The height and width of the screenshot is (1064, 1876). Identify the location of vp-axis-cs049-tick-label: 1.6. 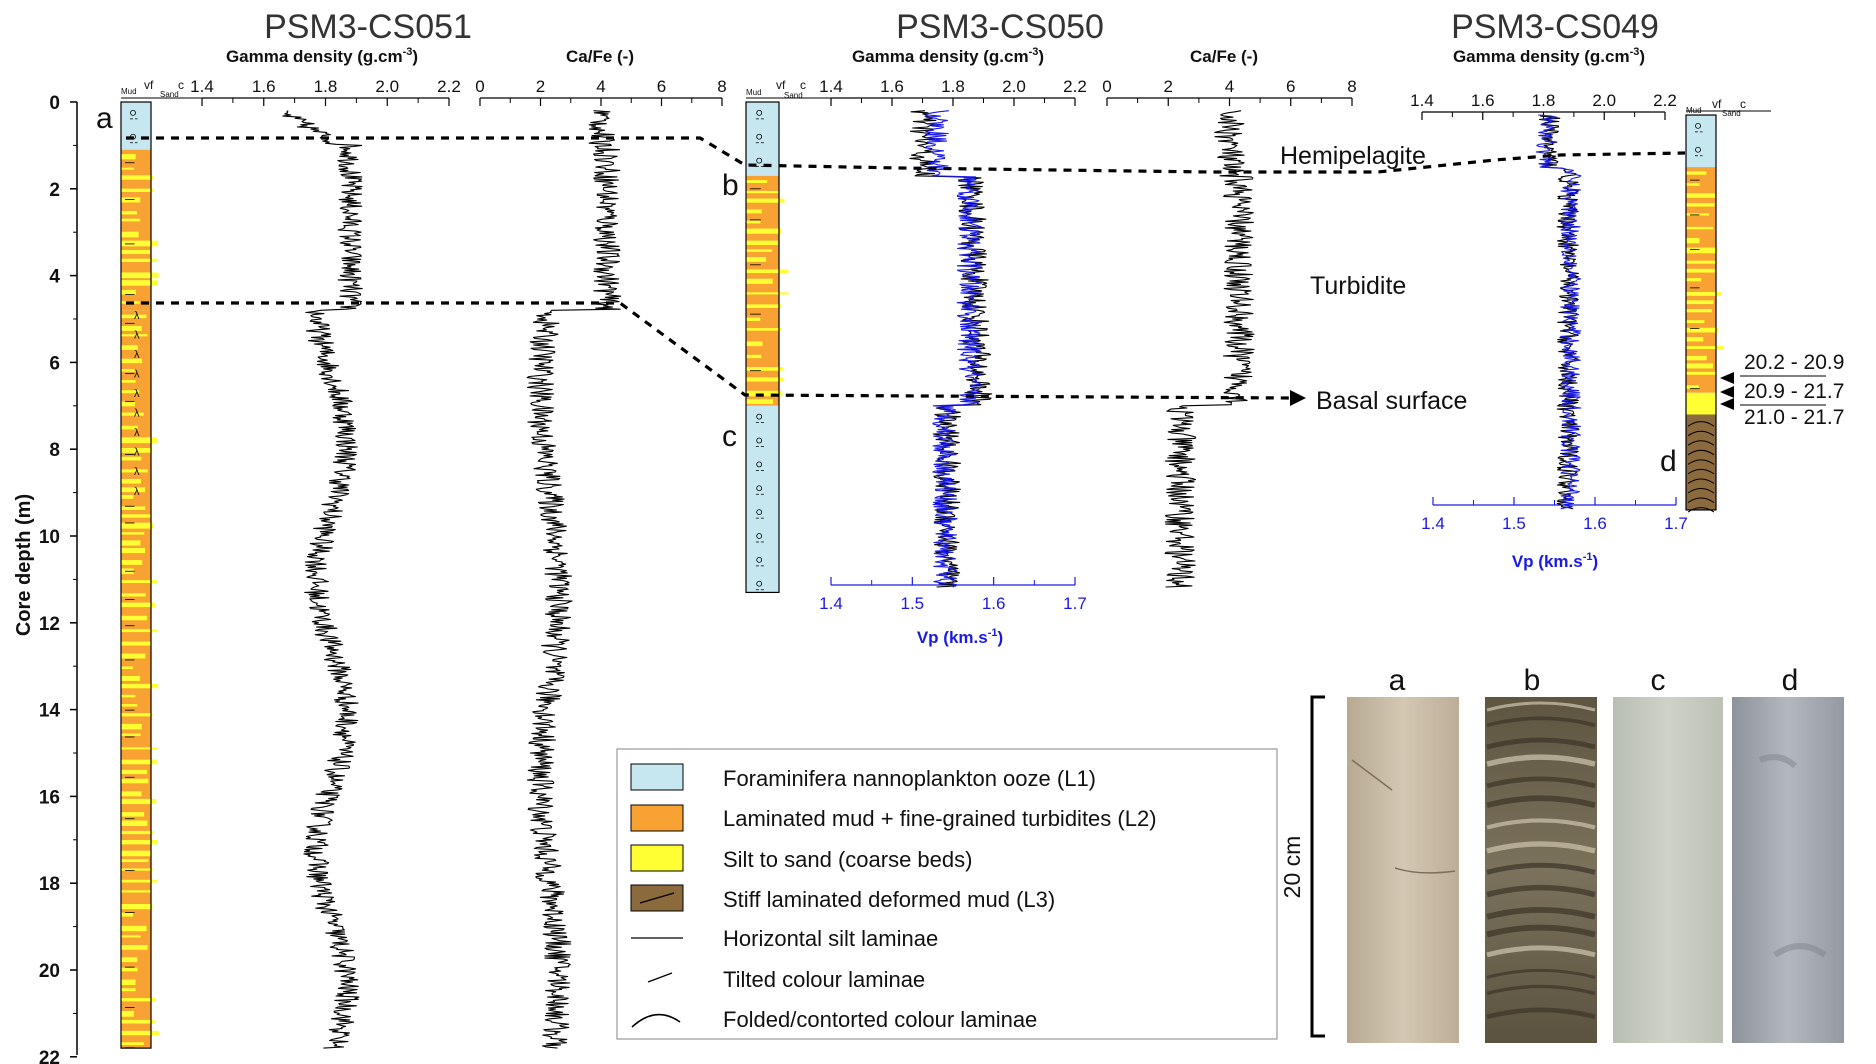
(1595, 523).